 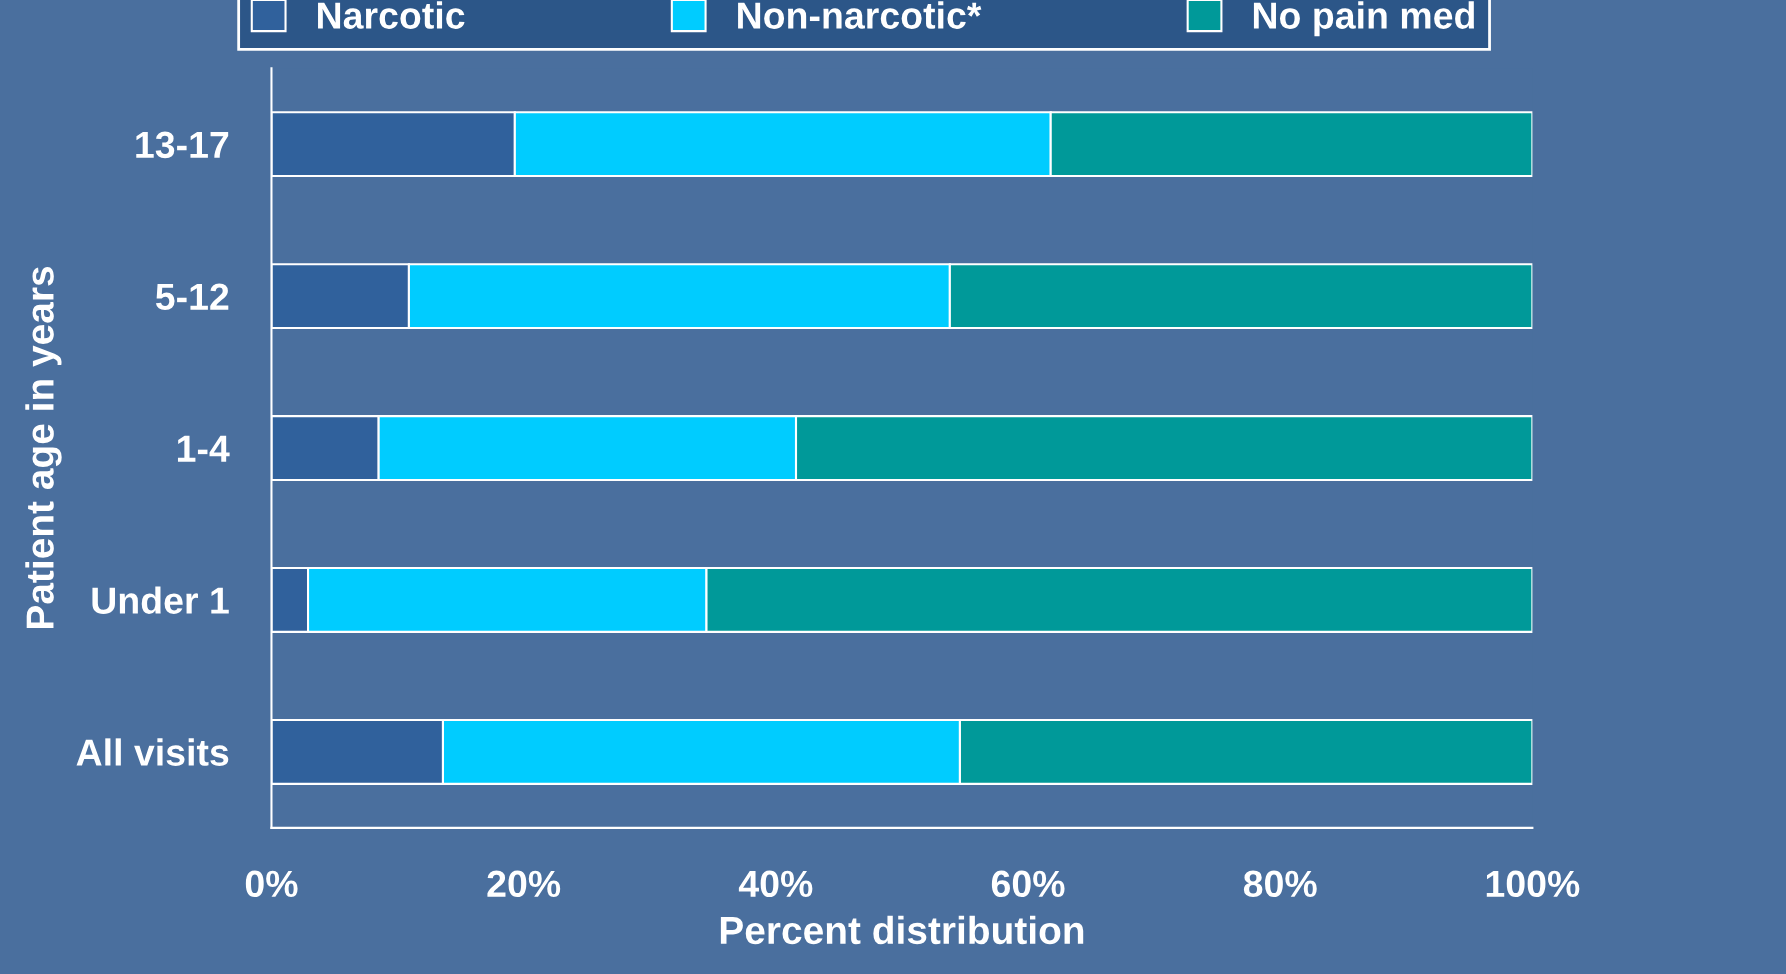 What do you see at coordinates (1533, 884) in the screenshot?
I see `x-tick-label: 100%` at bounding box center [1533, 884].